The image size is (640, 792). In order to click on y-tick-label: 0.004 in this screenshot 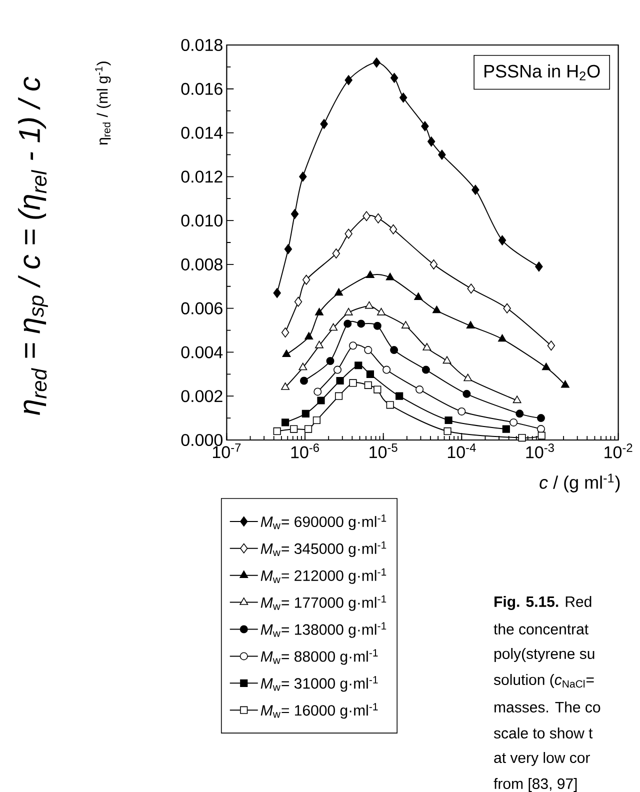, I will do `click(202, 352)`.